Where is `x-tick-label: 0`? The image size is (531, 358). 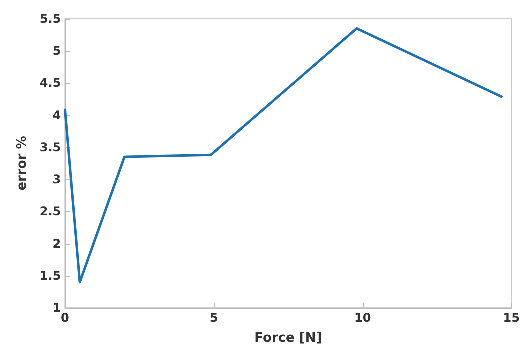 x-tick-label: 0 is located at coordinates (65, 318).